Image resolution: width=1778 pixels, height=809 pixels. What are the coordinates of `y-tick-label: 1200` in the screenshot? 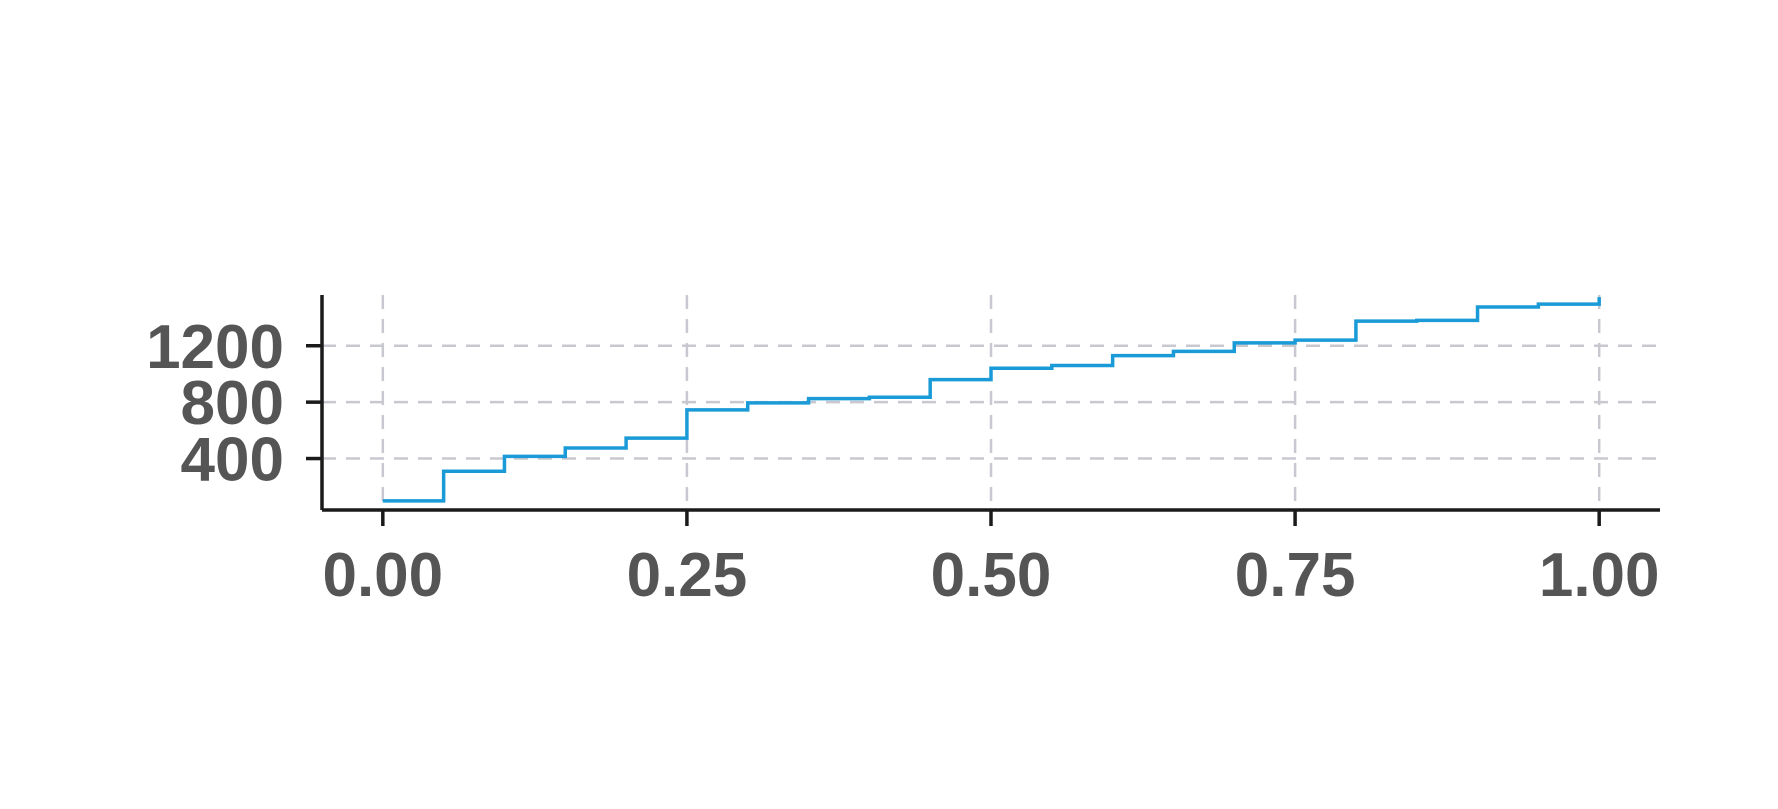 It's located at (215, 347).